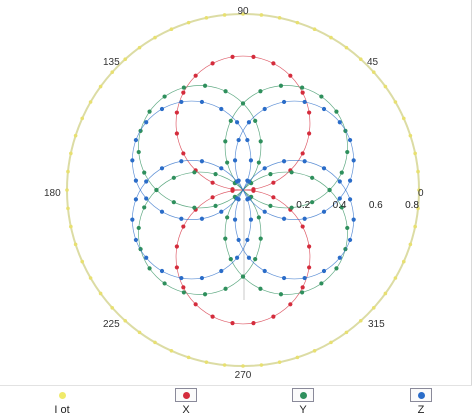 This screenshot has height=420, width=472. Describe the element at coordinates (421, 403) in the screenshot. I see `legend-item-z: Z` at that location.